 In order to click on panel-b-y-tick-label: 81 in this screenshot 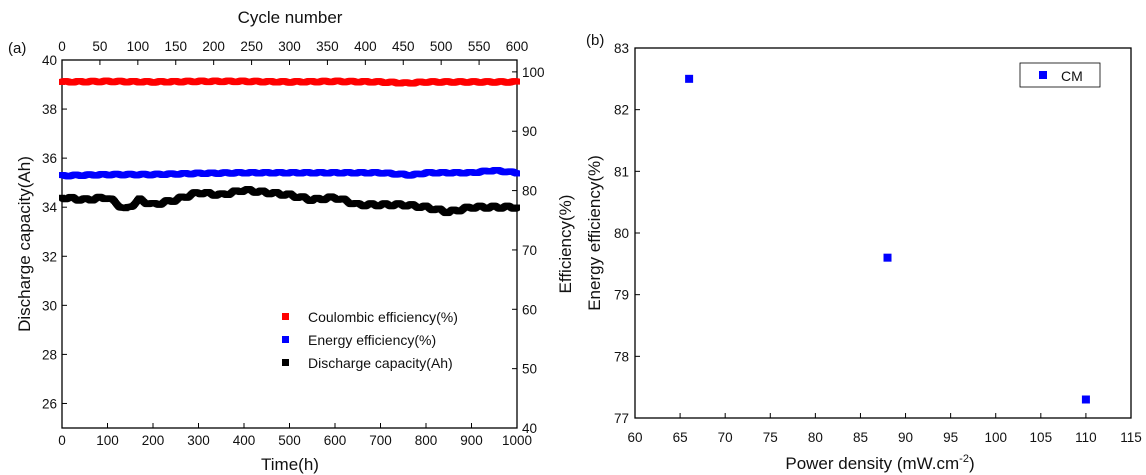, I will do `click(621, 171)`.